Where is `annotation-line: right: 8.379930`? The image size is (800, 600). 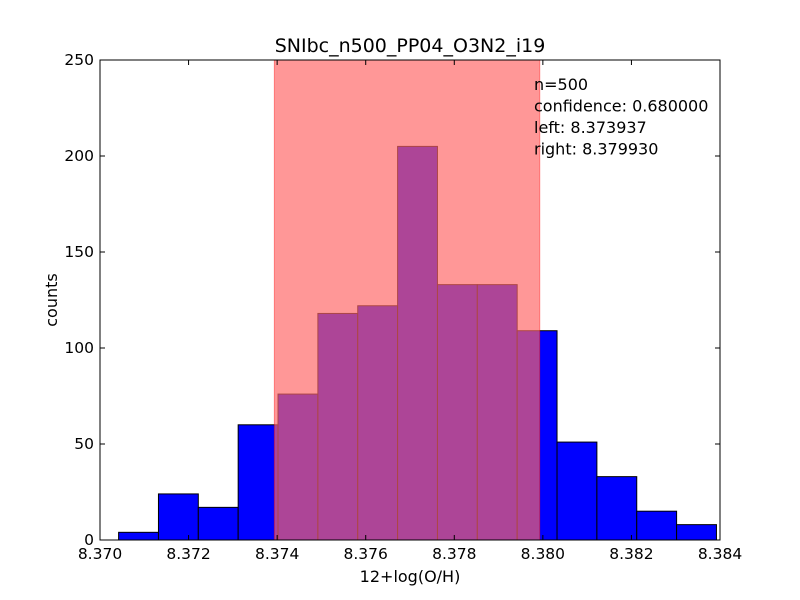
annotation-line: right: 8.379930 is located at coordinates (596, 149).